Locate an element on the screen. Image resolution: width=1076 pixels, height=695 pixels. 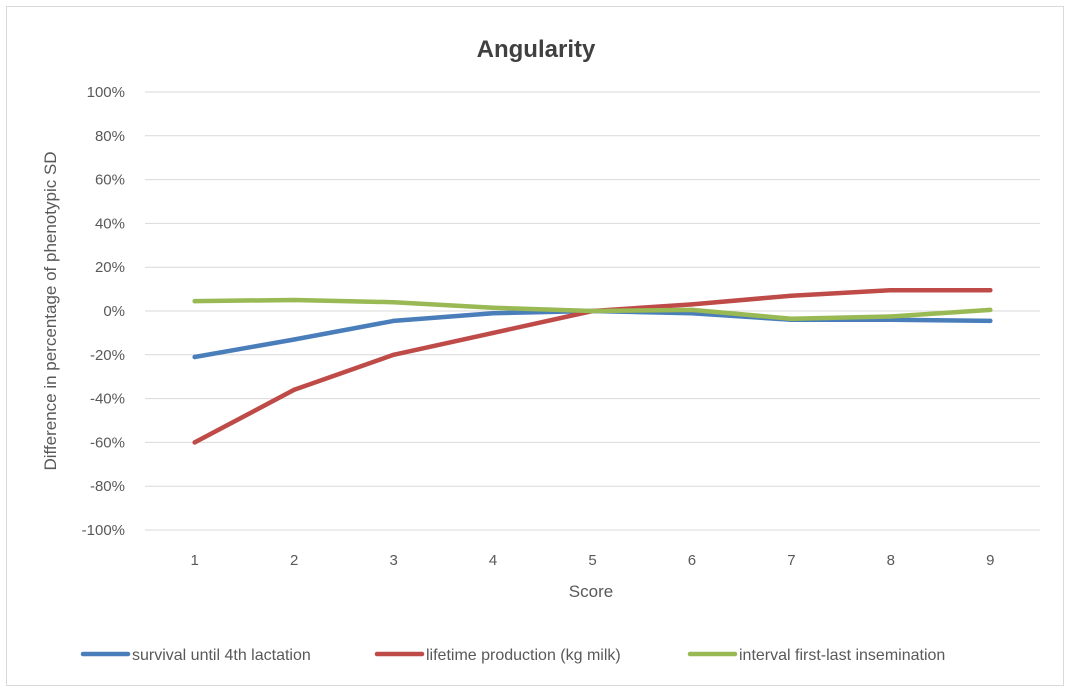
y-tick-label: 0% is located at coordinates (114, 311).